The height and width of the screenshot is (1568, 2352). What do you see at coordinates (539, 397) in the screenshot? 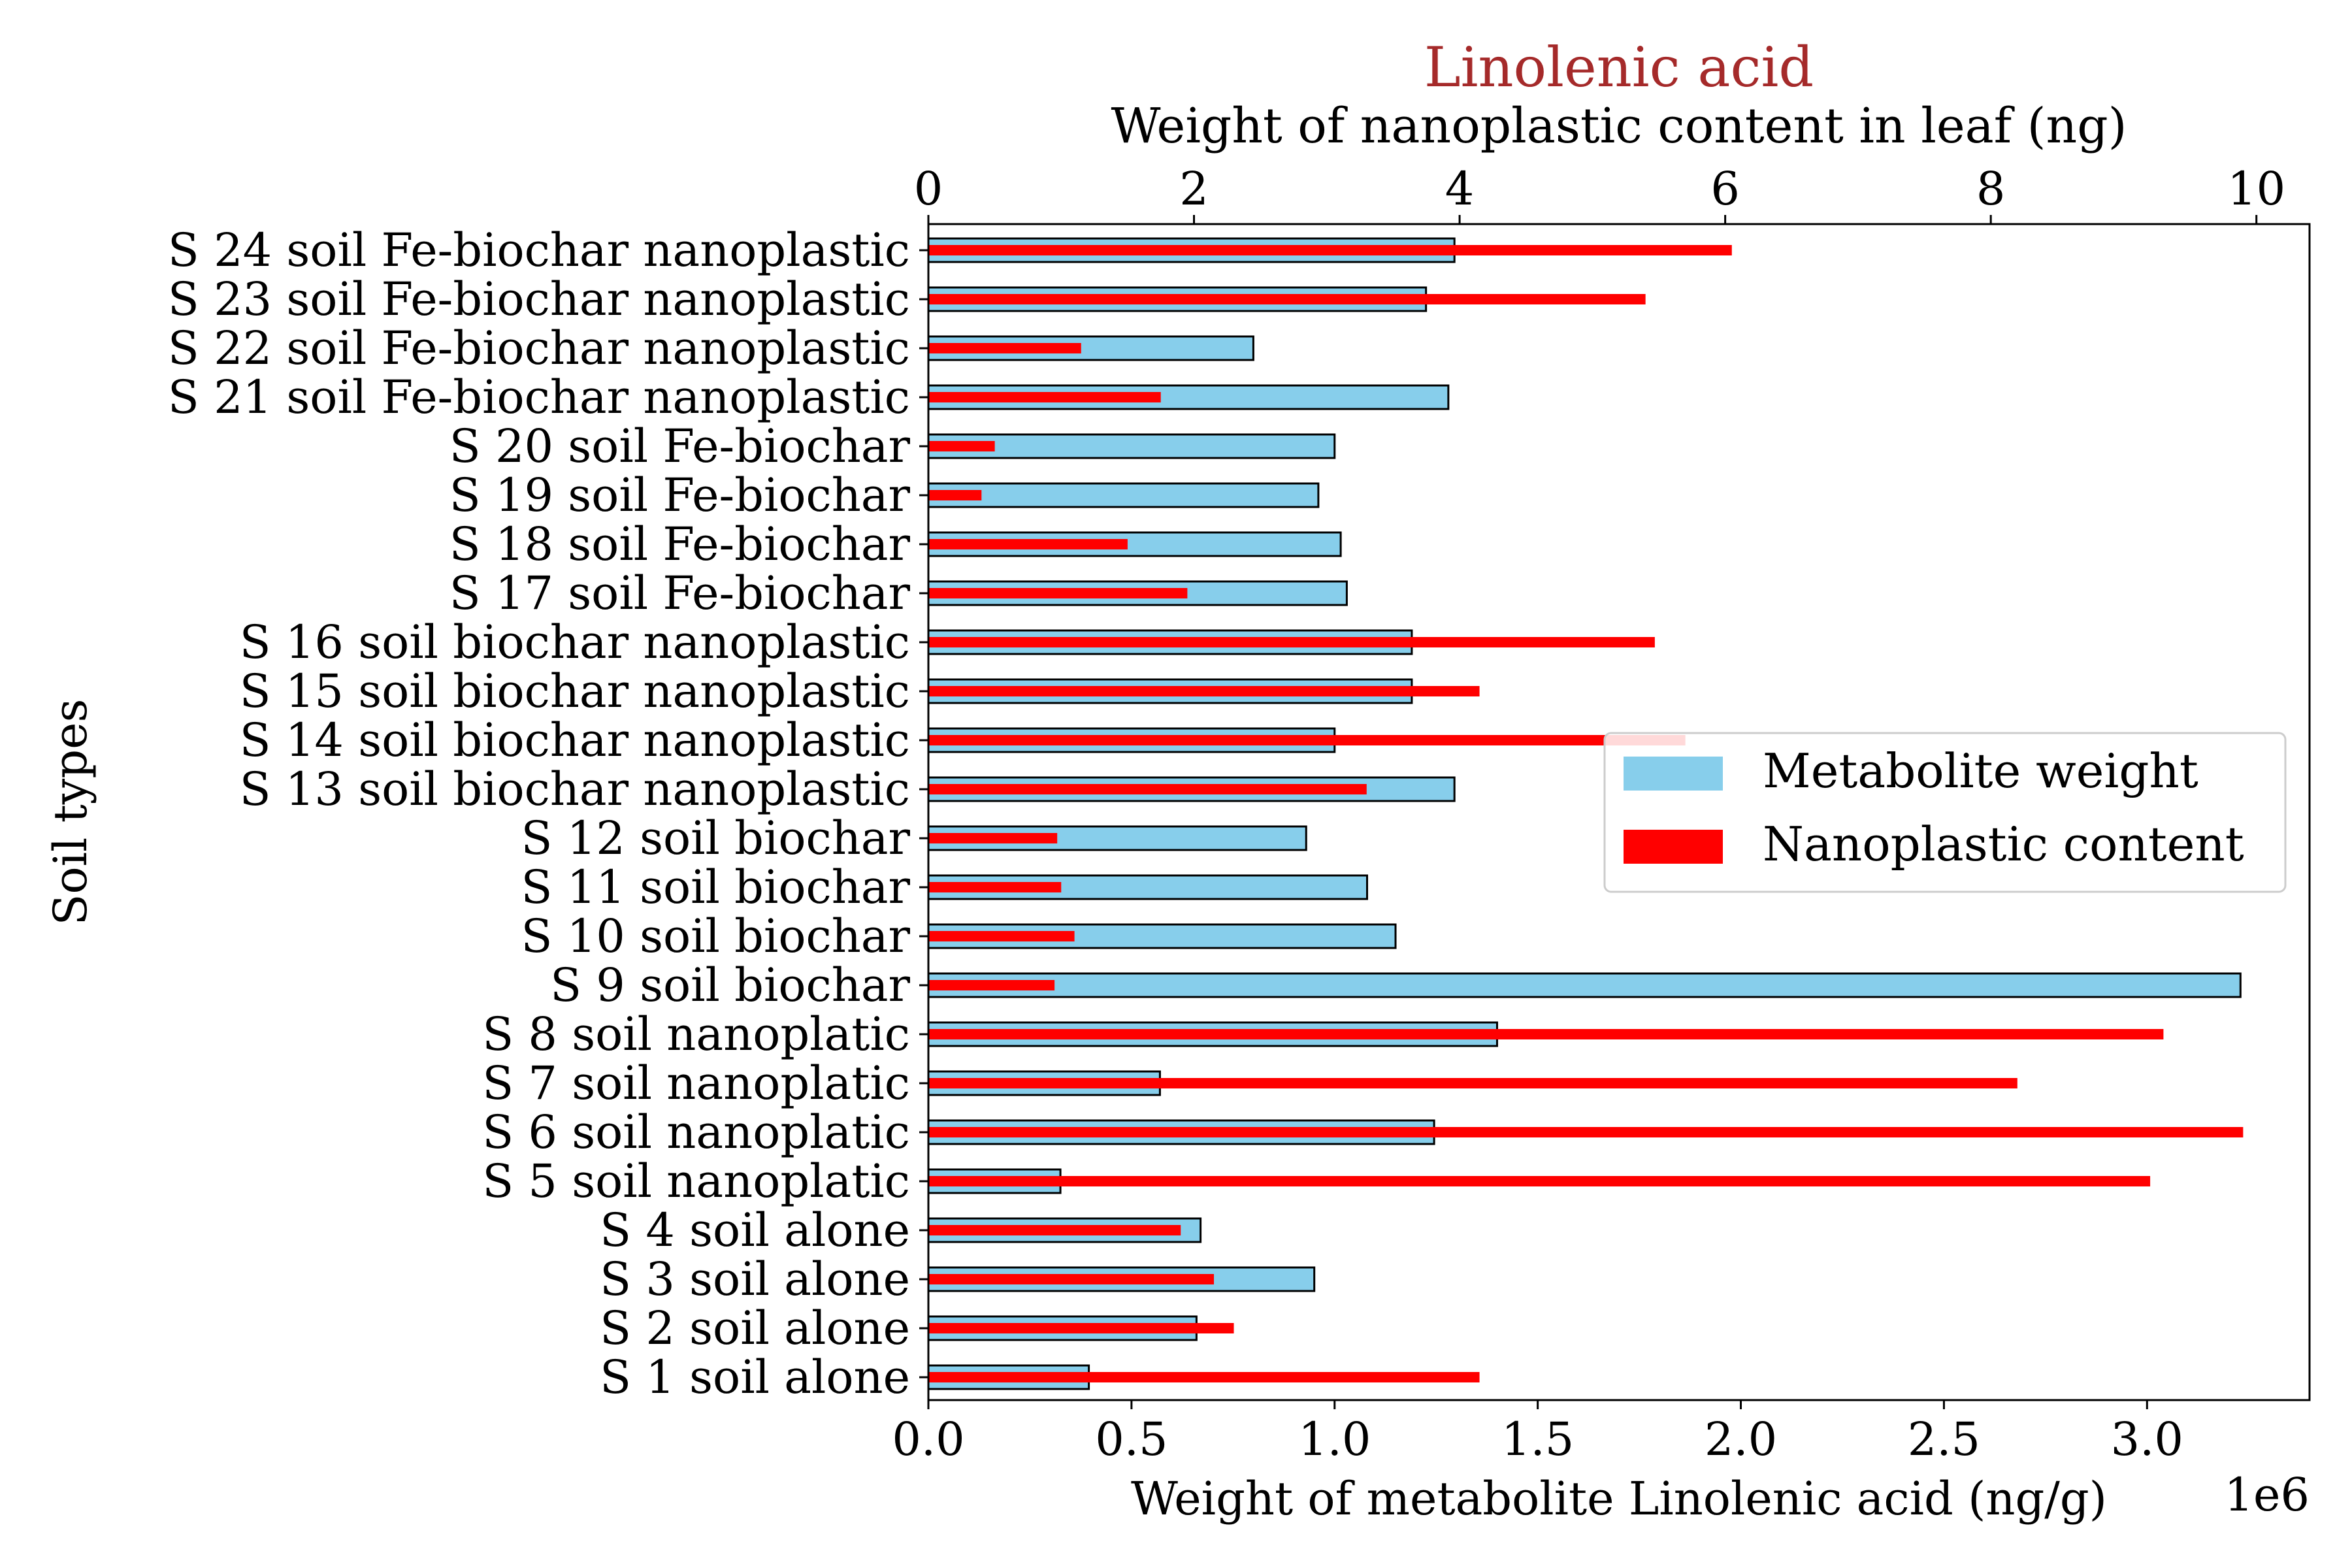
I see `category-label: S 21 soil Fe-biochar nanoplastic` at bounding box center [539, 397].